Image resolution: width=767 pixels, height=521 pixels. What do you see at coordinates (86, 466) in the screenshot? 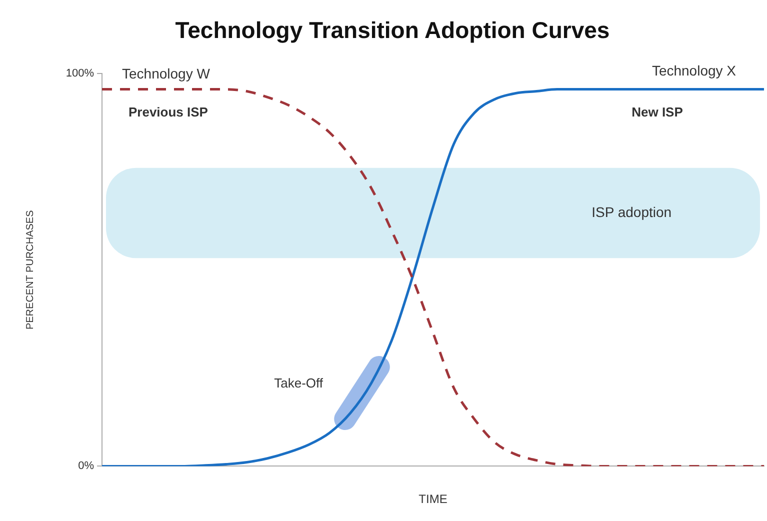
I see `y-tick-label: 0%` at bounding box center [86, 466].